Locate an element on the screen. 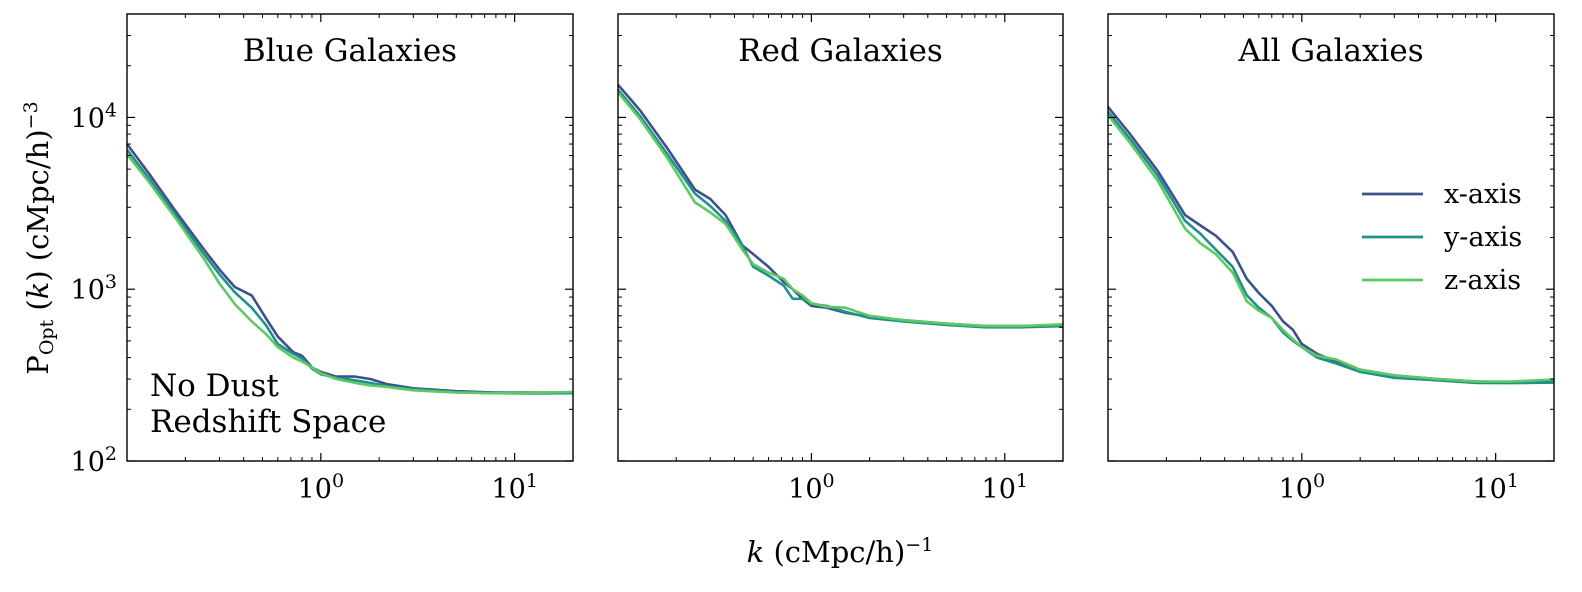 The height and width of the screenshot is (592, 1582). y-tick-label: 10² is located at coordinates (94, 460).